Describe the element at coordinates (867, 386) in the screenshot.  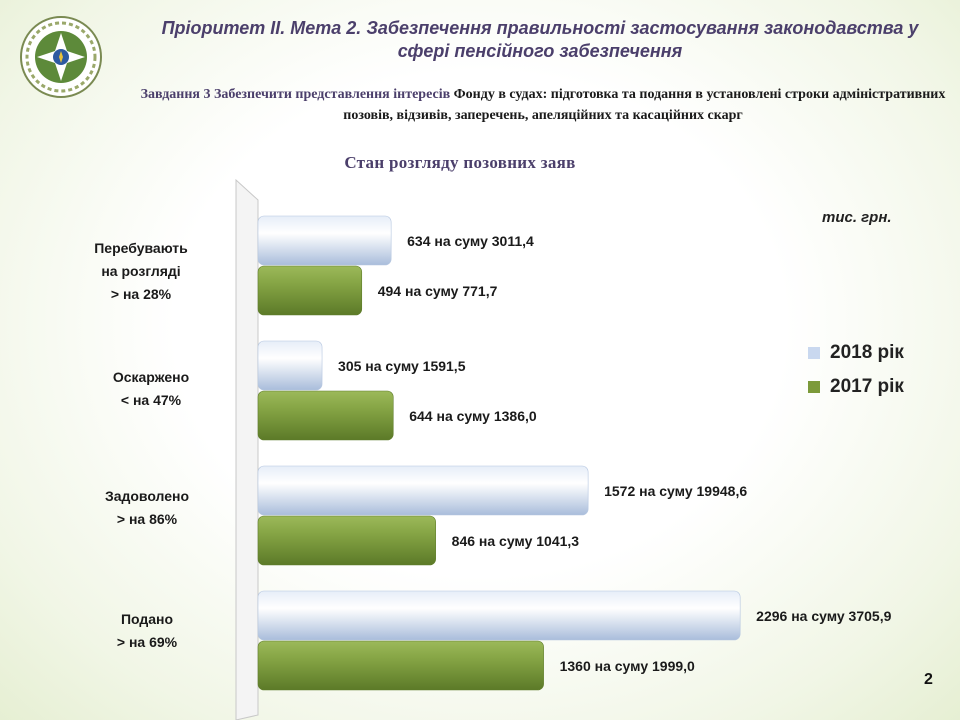
I see `legend-label-2017: 2017 рік` at that location.